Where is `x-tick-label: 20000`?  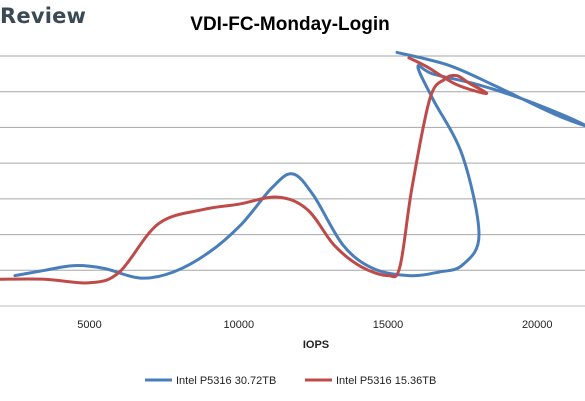
x-tick-label: 20000 is located at coordinates (537, 325).